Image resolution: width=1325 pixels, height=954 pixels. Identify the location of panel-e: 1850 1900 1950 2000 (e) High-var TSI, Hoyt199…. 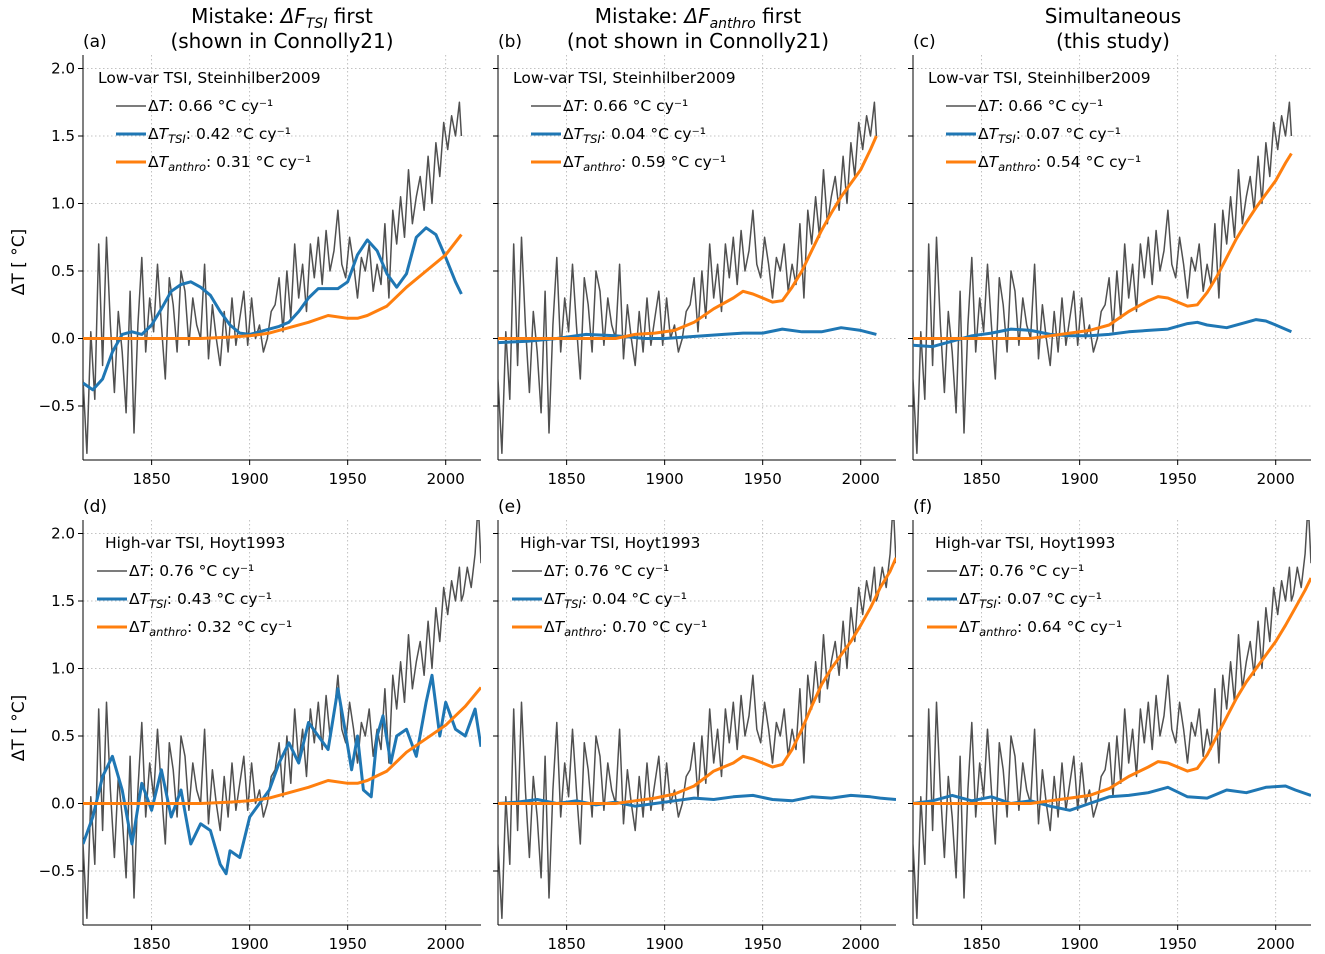
(694, 725).